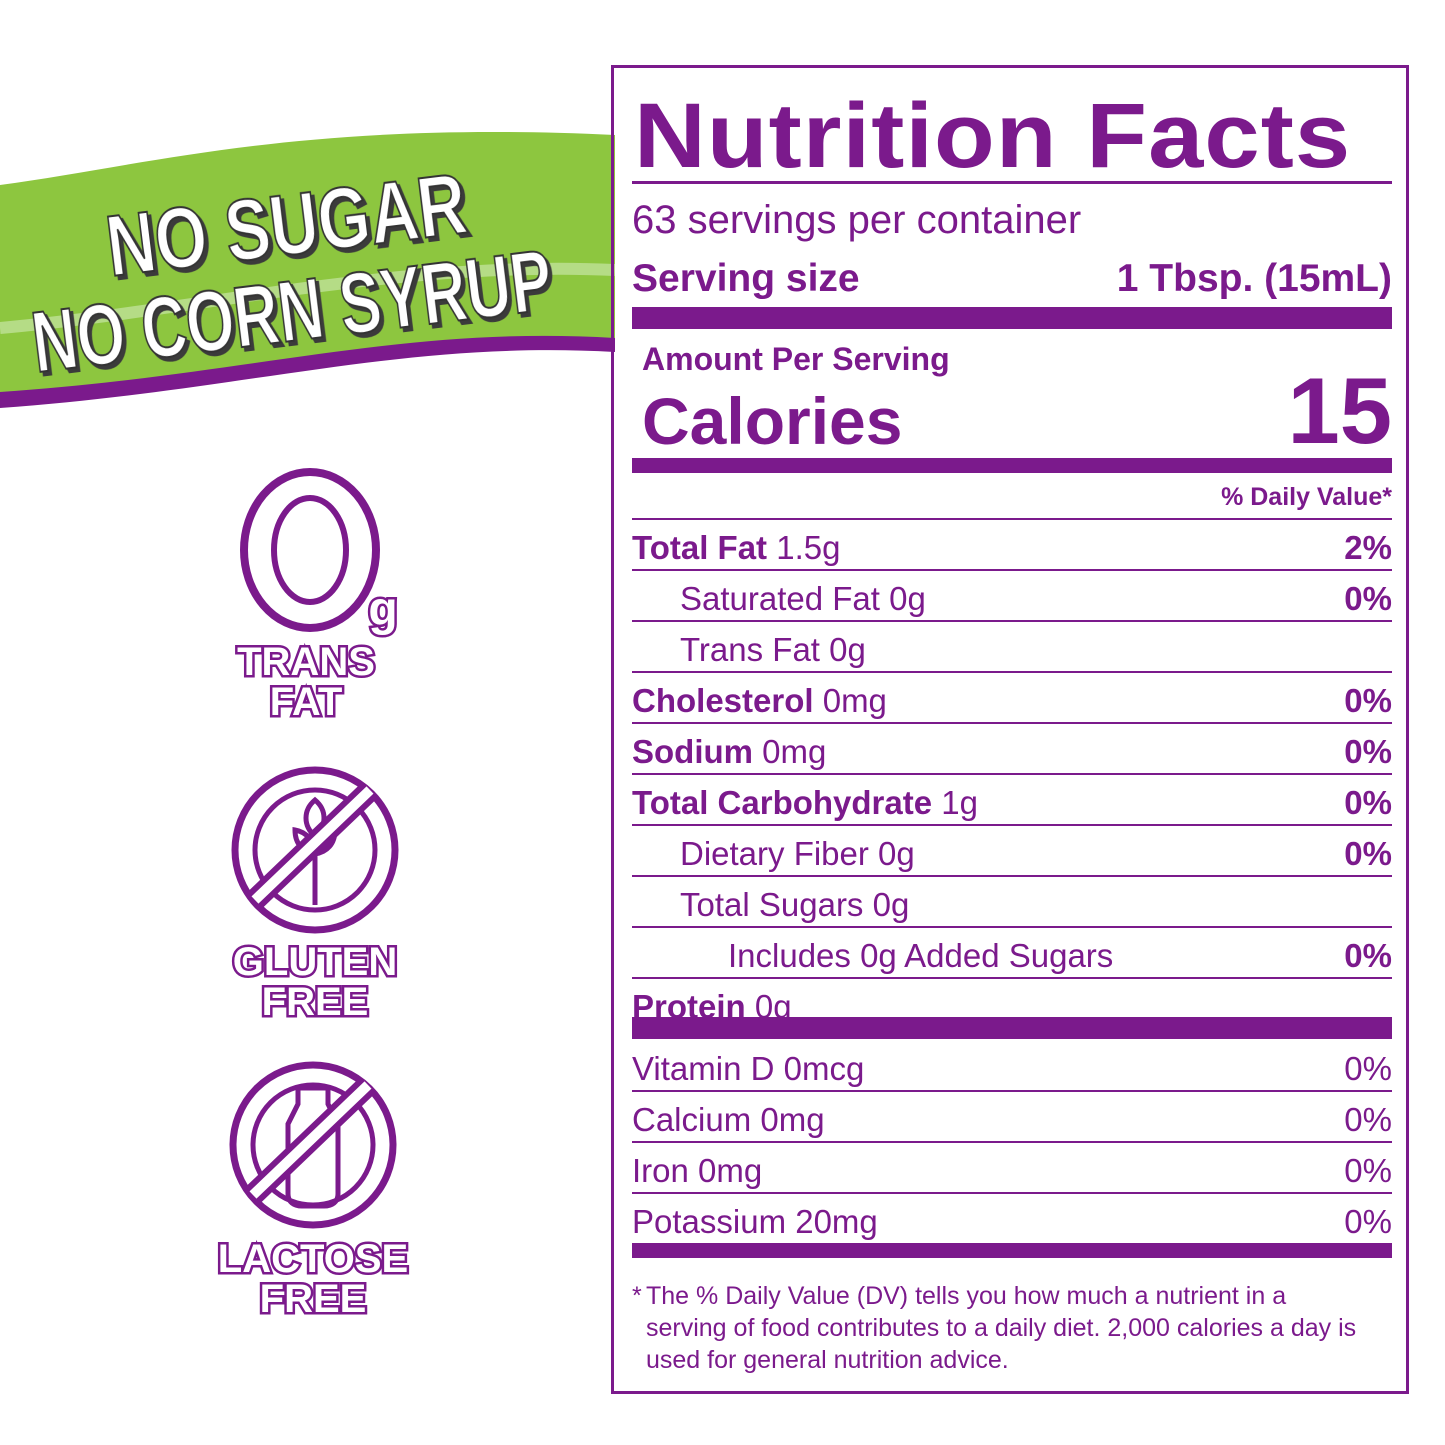 Image resolution: width=1445 pixels, height=1445 pixels. I want to click on vitamin-name: Calcium 0mg, so click(728, 1119).